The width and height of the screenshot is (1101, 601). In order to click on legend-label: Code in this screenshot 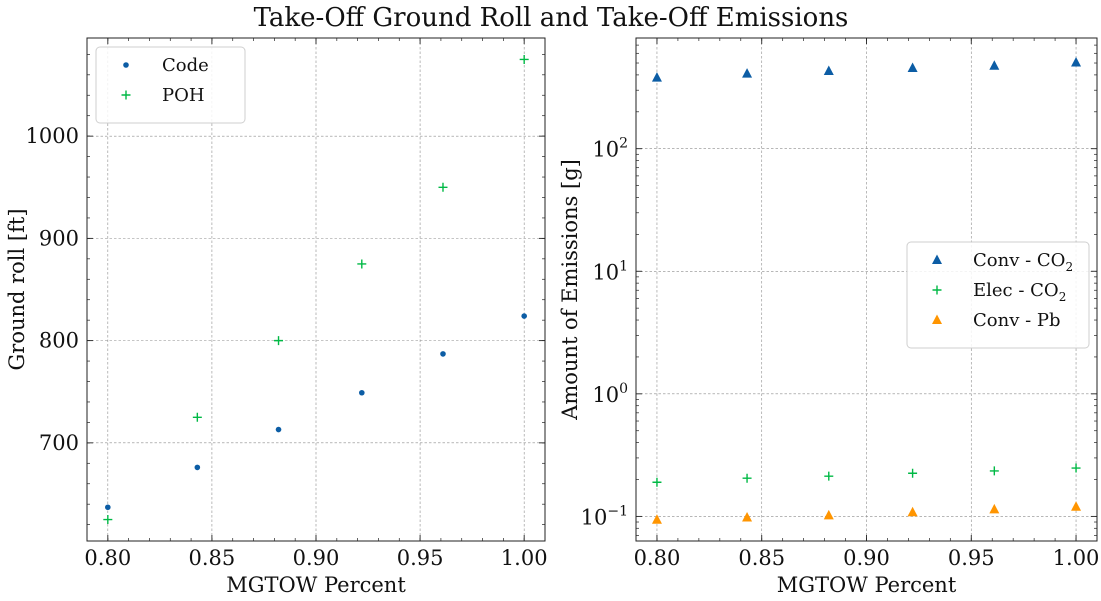, I will do `click(185, 65)`.